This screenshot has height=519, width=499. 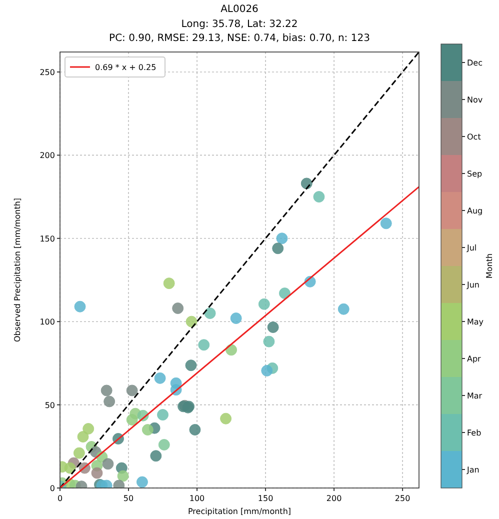 What do you see at coordinates (47, 239) in the screenshot?
I see `y-tick-label: 150` at bounding box center [47, 239].